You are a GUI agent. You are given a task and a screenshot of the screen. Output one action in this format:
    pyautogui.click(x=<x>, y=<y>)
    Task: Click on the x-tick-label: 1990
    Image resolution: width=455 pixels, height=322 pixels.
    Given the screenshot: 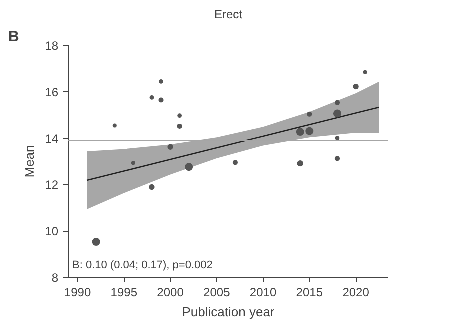 What is the action you would take?
    pyautogui.click(x=78, y=293)
    